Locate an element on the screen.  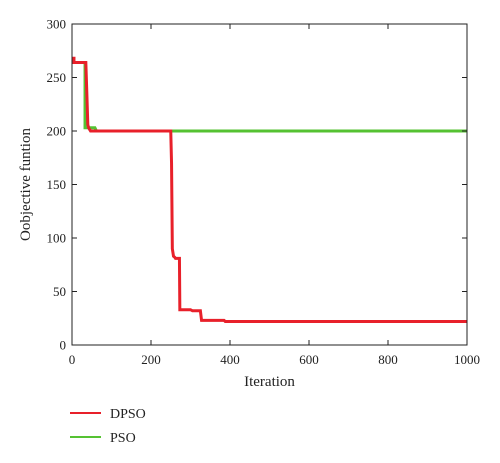
y-axis-title: Oobjective funtion is located at coordinates (26, 184).